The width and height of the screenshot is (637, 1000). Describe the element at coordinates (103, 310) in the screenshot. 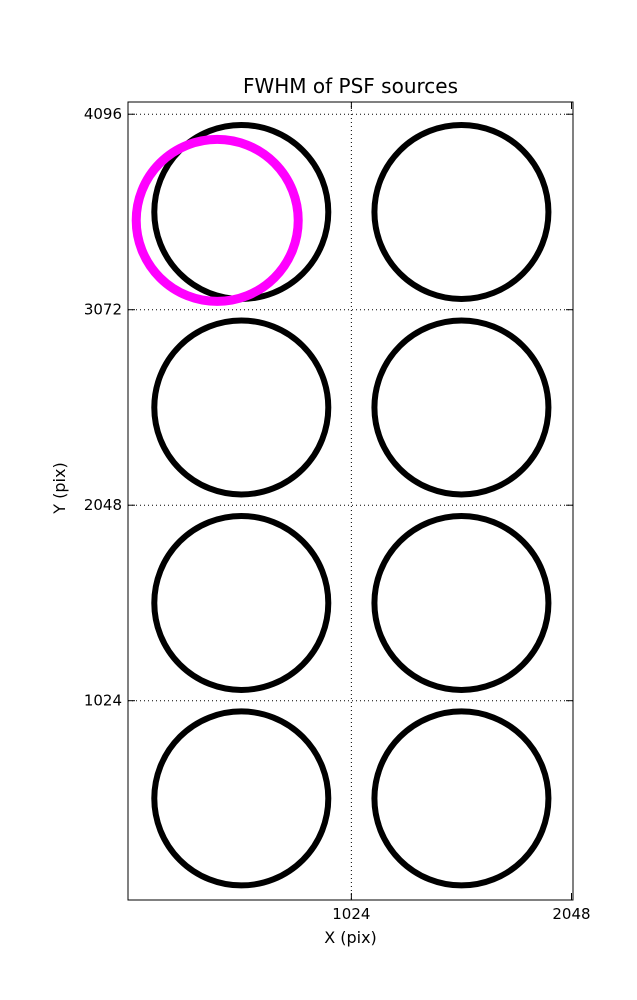

I see `y-tick-label-3072: 3072` at that location.